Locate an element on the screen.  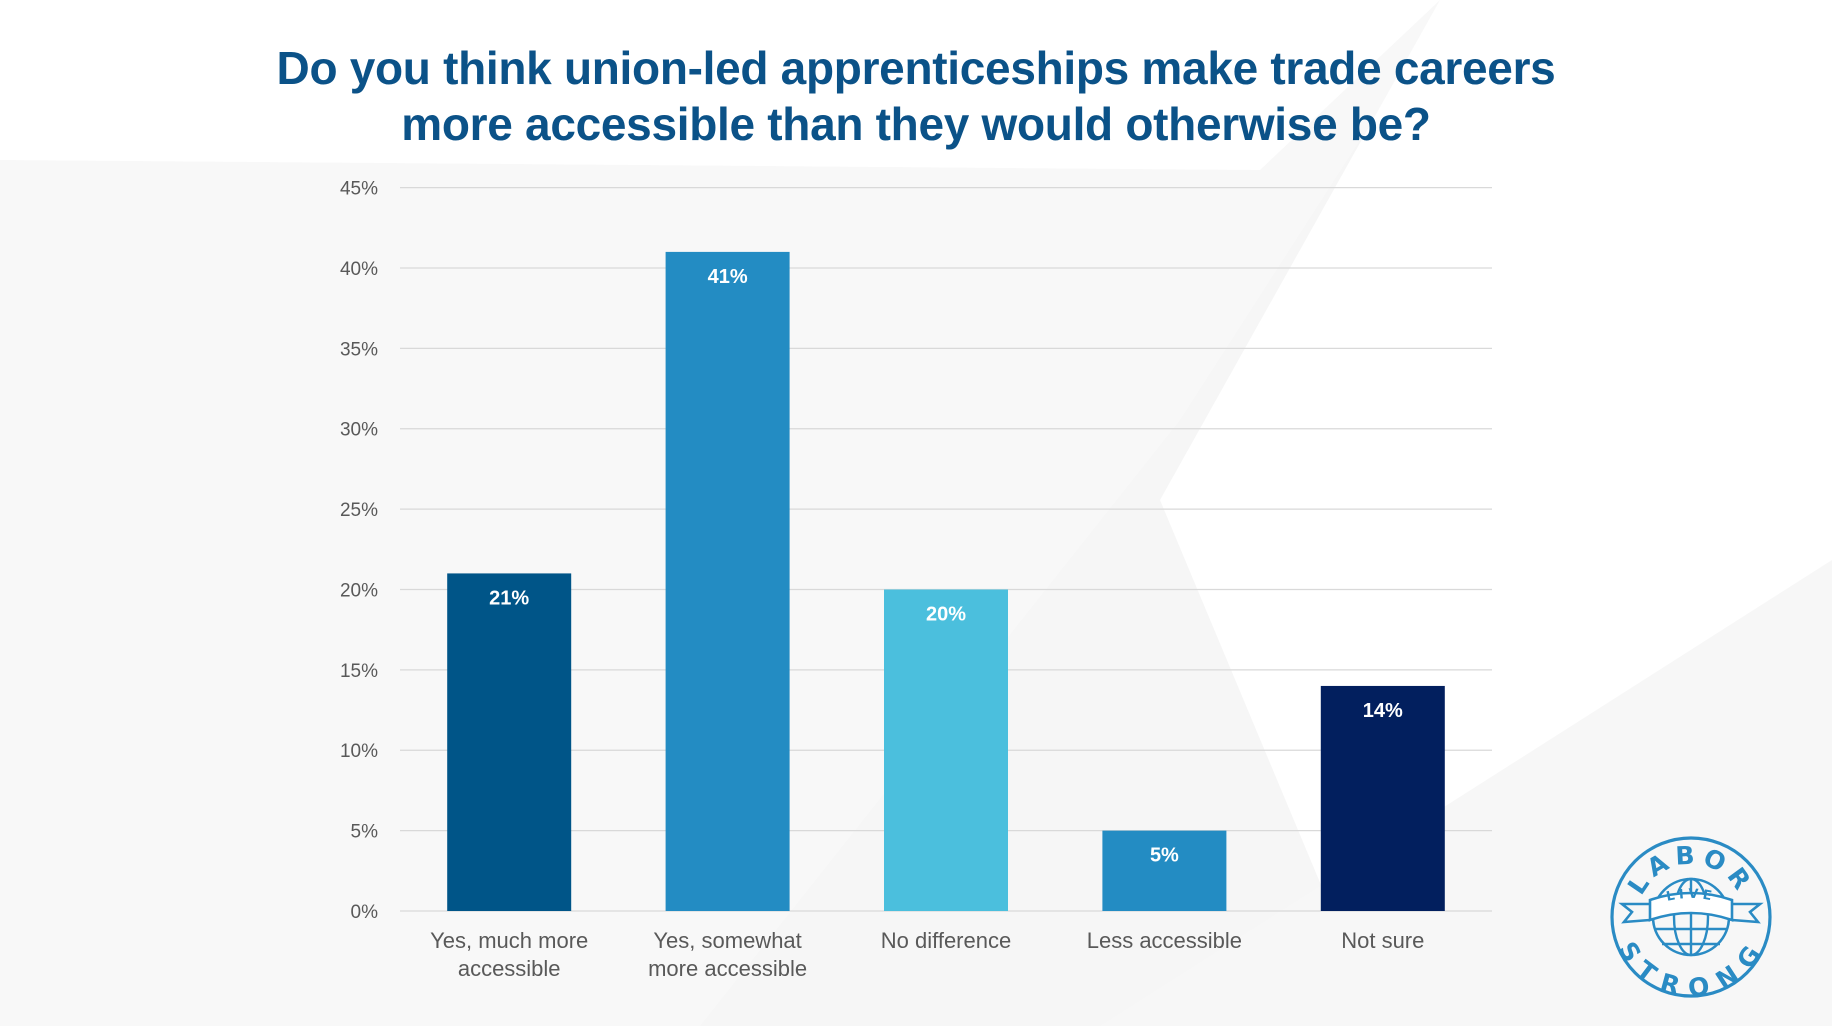
y-tick-label: 40% is located at coordinates (359, 269).